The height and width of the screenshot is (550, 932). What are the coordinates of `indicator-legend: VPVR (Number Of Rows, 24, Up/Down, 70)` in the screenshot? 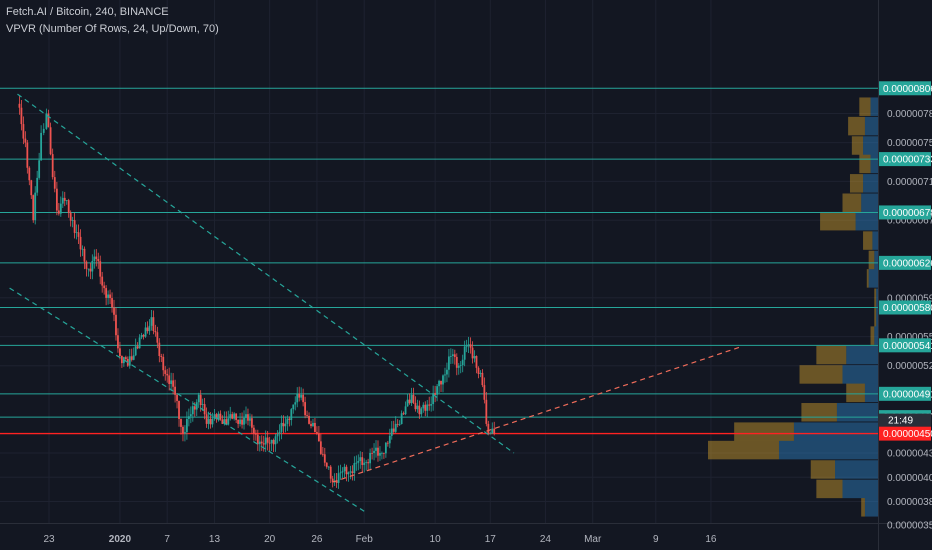 It's located at (112, 29).